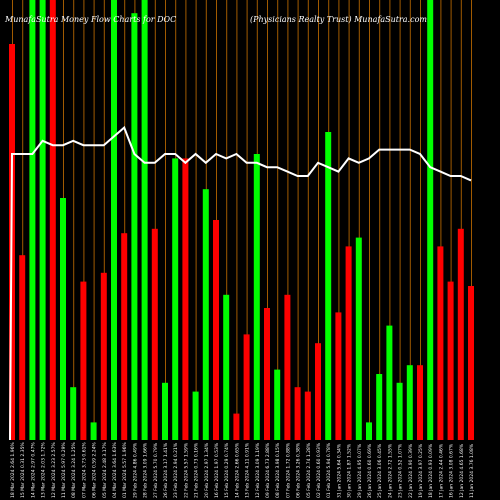  I want to click on x-tick-label: 05 Mar 2024 2.48 3.17%, so click(105, 470).